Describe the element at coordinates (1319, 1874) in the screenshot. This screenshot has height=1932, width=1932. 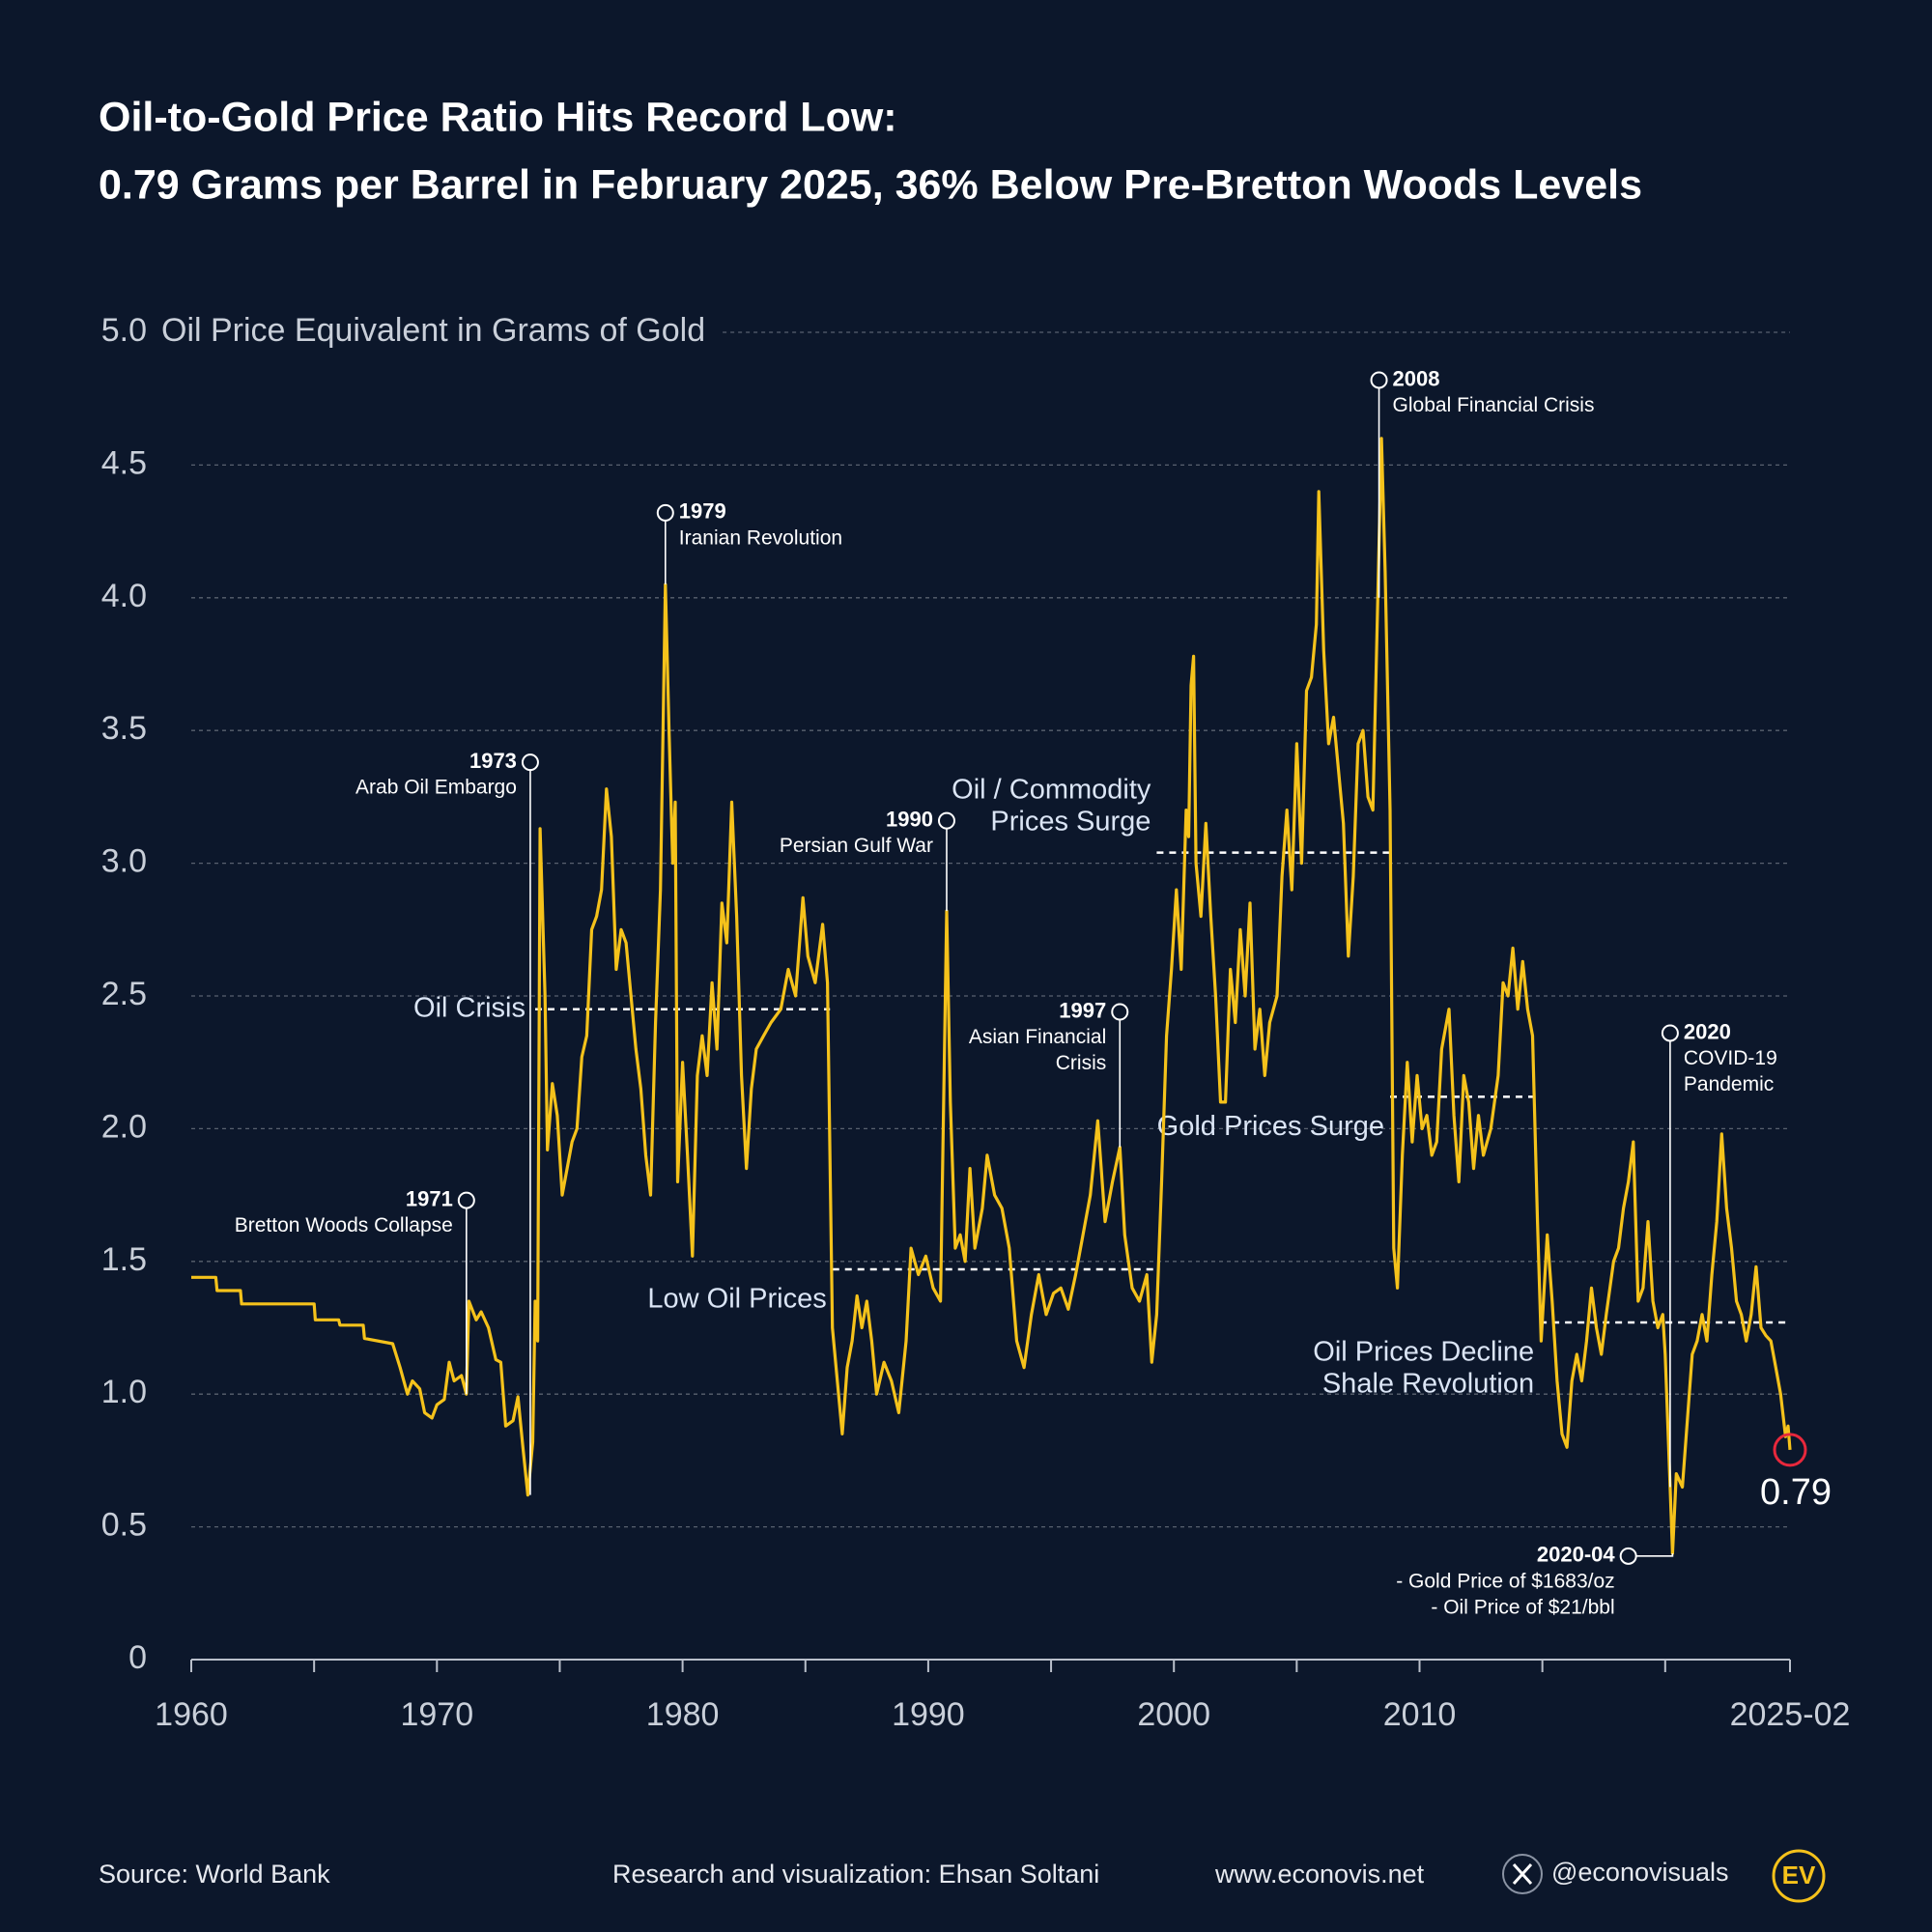
I see `website: www.econovis.net` at that location.